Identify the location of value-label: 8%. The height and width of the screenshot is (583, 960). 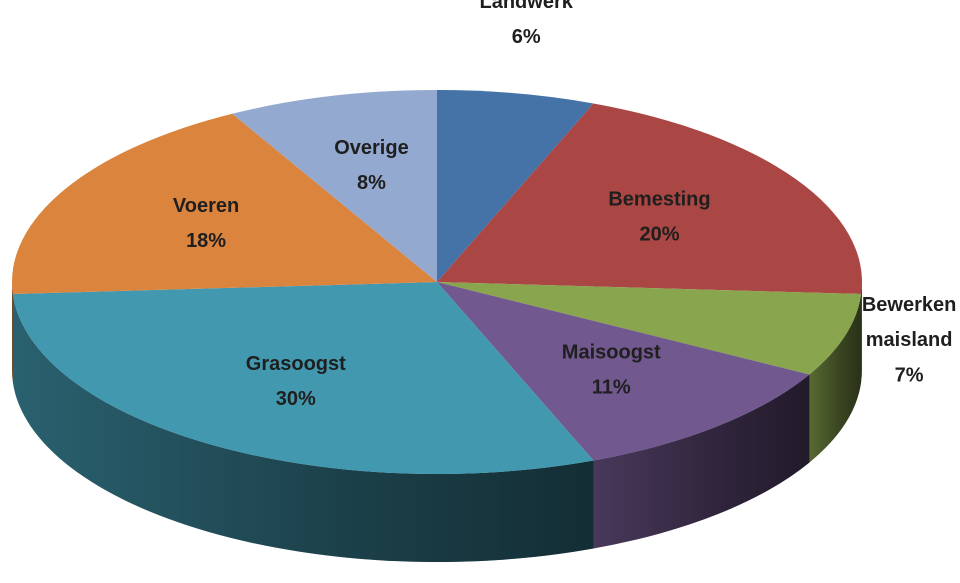
(371, 183).